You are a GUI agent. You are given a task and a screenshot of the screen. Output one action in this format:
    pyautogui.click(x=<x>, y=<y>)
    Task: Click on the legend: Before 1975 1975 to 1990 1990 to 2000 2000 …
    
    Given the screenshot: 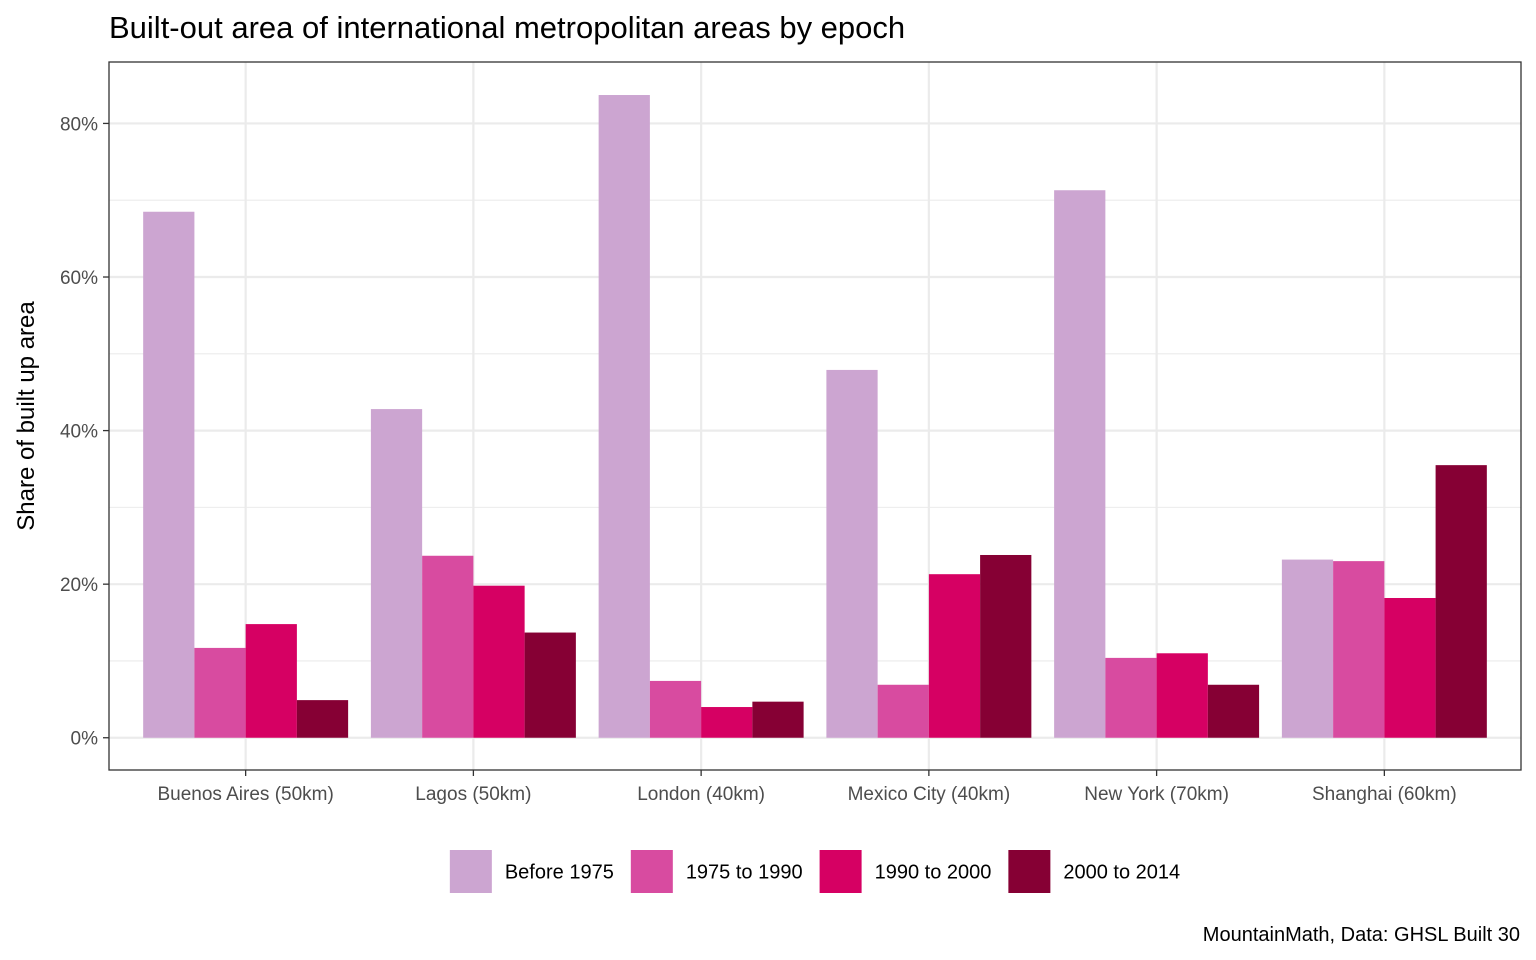 What is the action you would take?
    pyautogui.click(x=814, y=871)
    